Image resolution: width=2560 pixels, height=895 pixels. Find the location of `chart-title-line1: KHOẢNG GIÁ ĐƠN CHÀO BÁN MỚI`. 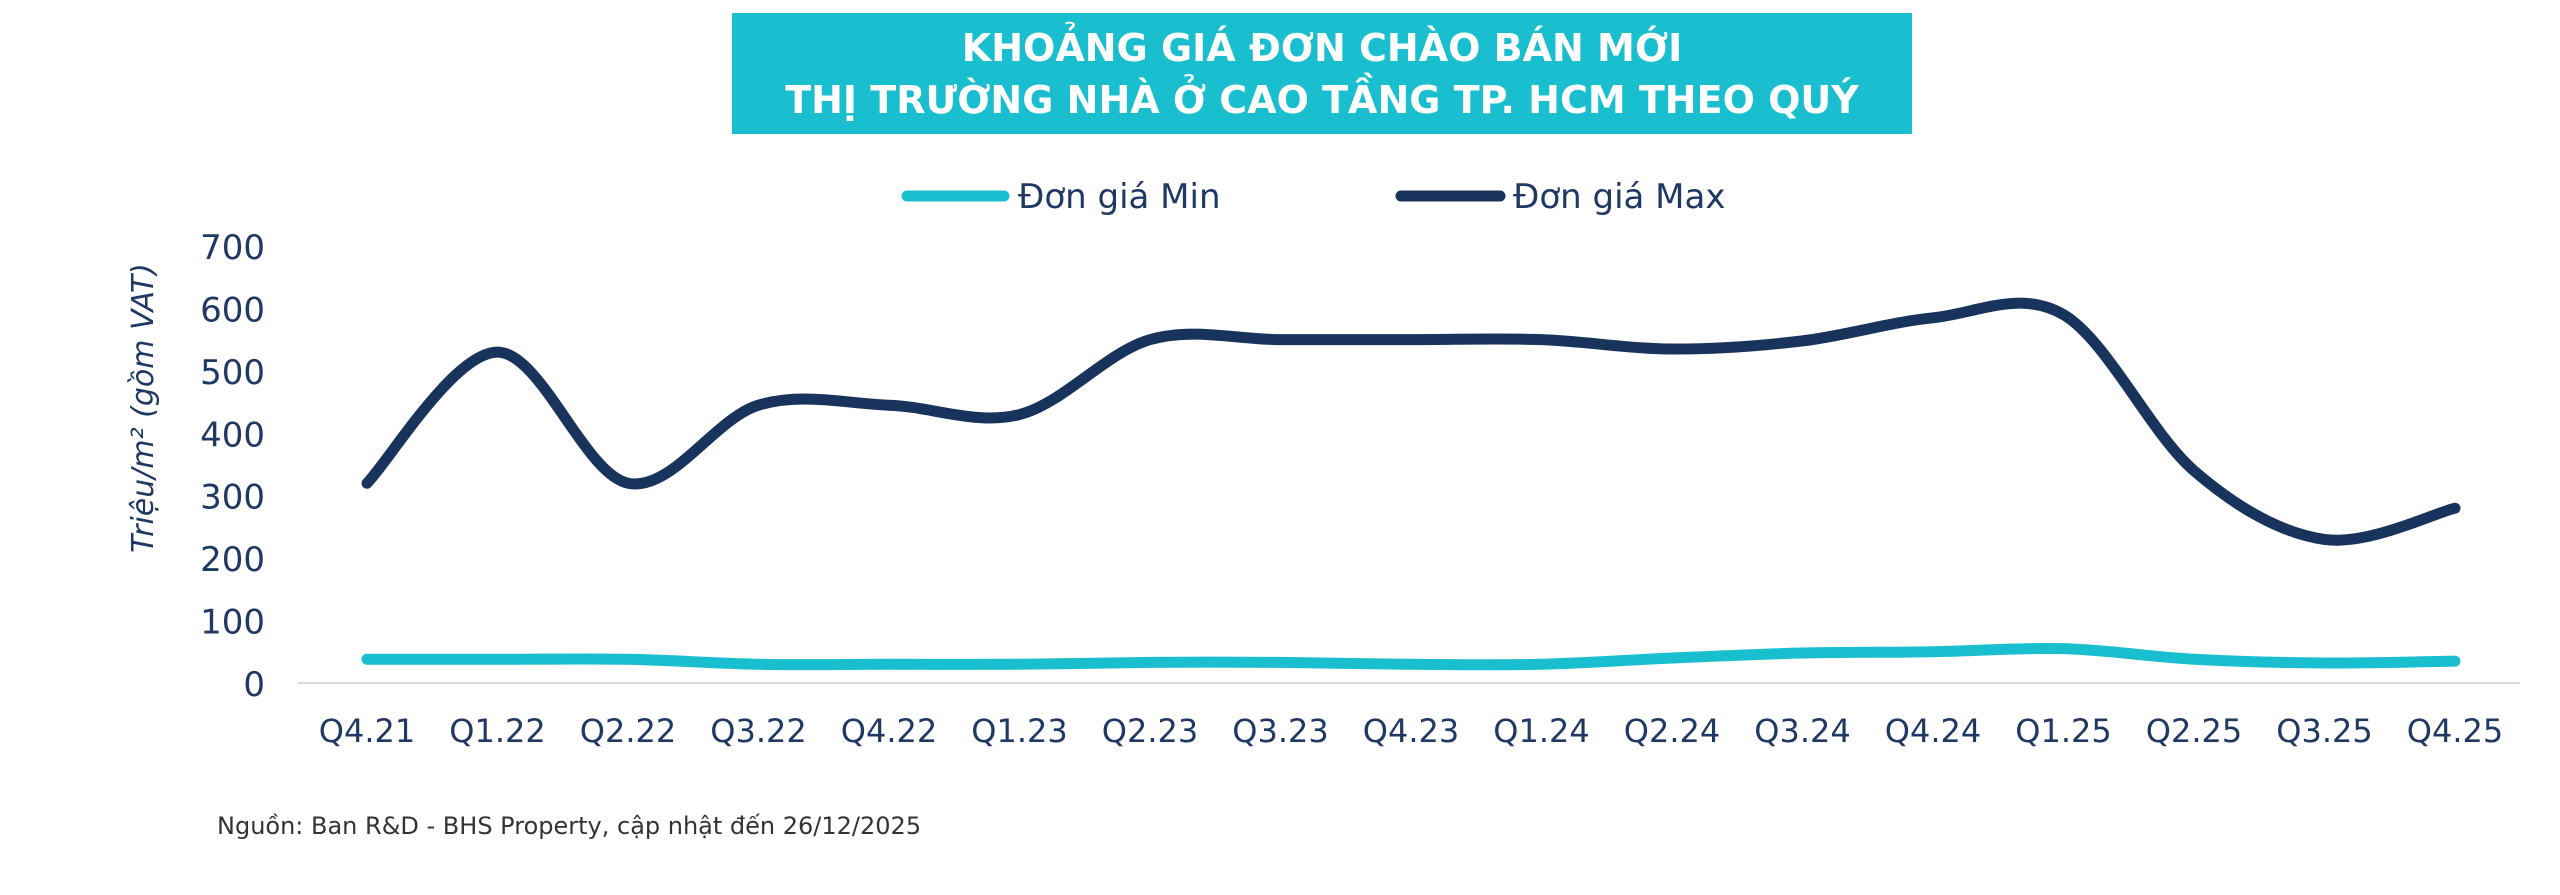

chart-title-line1: KHOẢNG GIÁ ĐƠN CHÀO BÁN MỚI is located at coordinates (1322, 47).